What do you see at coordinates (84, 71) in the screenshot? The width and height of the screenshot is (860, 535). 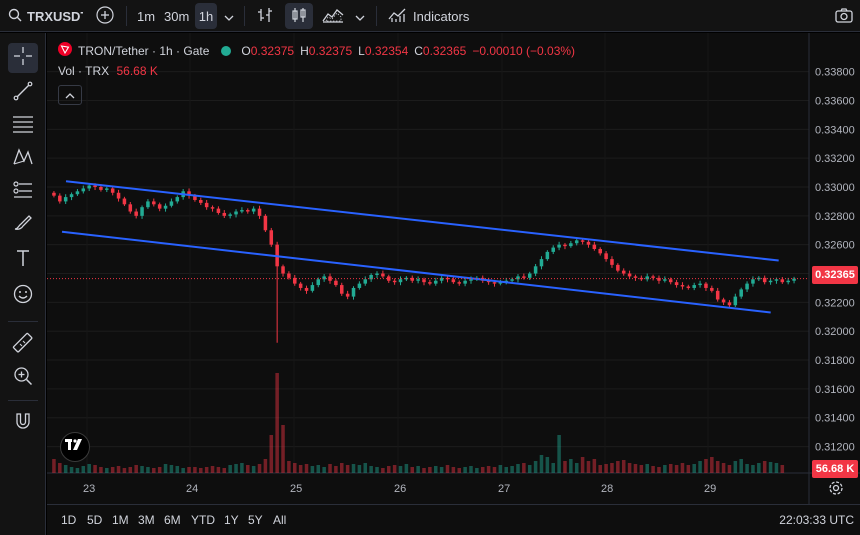 I see `volume-label: Vol · TRX` at bounding box center [84, 71].